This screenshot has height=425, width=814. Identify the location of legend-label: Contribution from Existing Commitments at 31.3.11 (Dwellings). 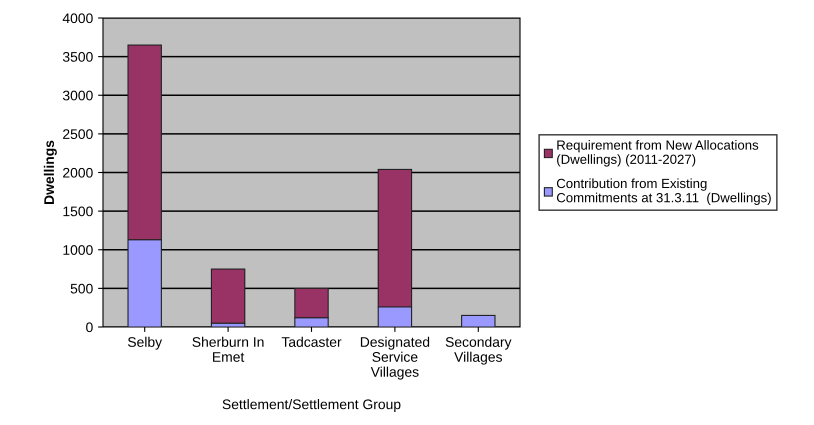
(663, 191).